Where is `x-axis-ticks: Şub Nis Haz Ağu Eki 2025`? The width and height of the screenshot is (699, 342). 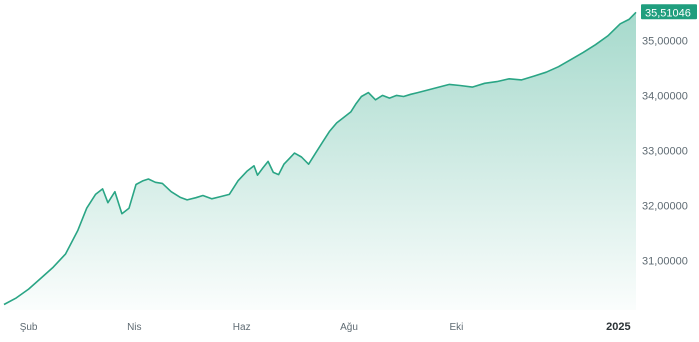
x-axis-ticks: Şub Nis Haz Ağu Eki 2025 is located at coordinates (325, 327).